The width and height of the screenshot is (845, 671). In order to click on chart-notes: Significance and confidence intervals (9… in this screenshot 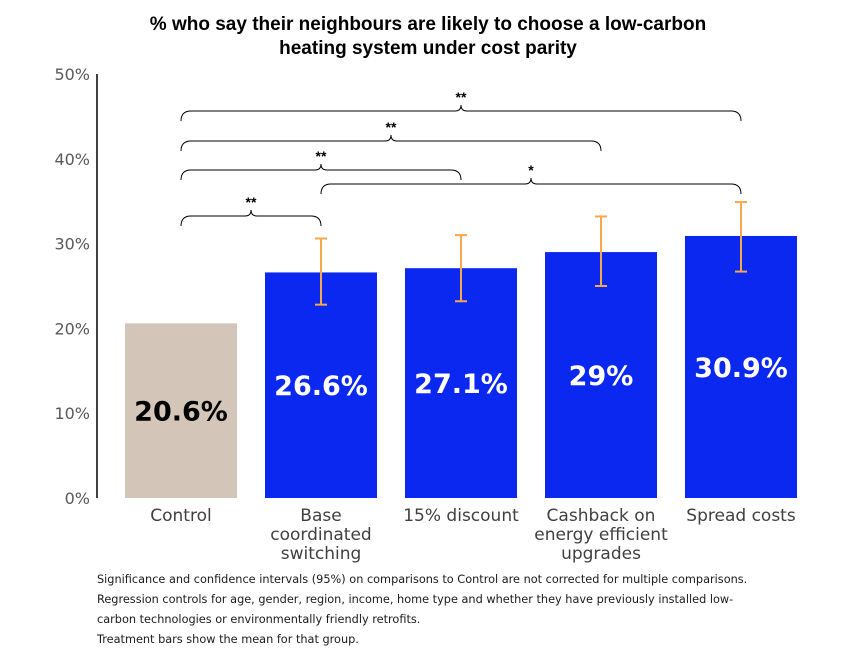, I will do `click(457, 610)`.